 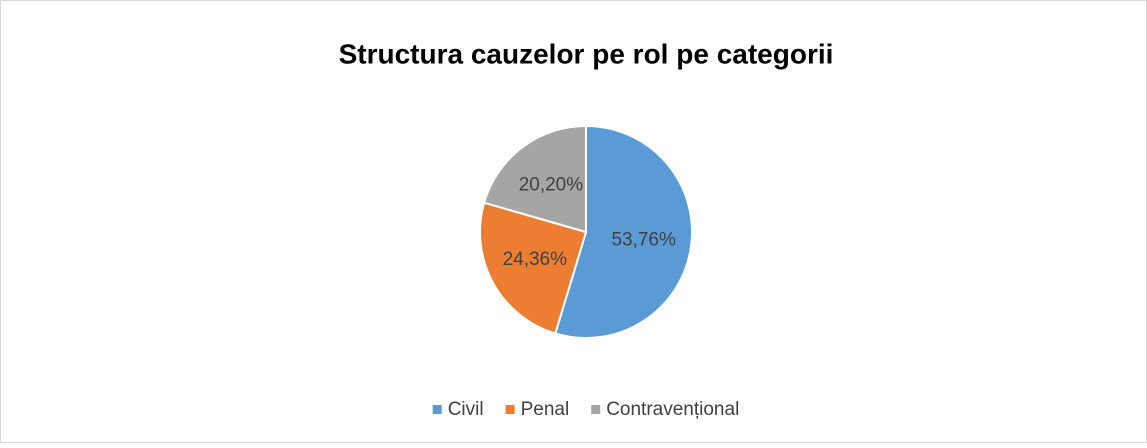 What do you see at coordinates (586, 53) in the screenshot?
I see `chart-title: Structura cauzelor pe rol pe categorii` at bounding box center [586, 53].